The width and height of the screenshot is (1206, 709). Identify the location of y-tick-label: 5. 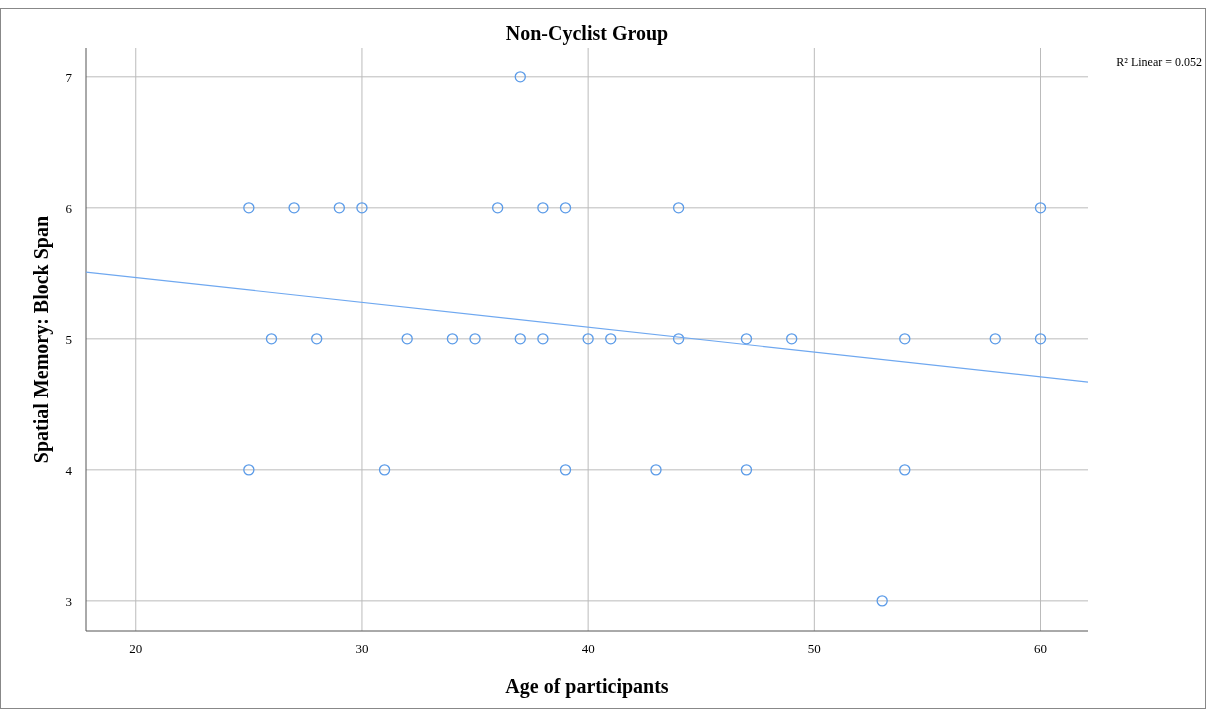
(68, 339).